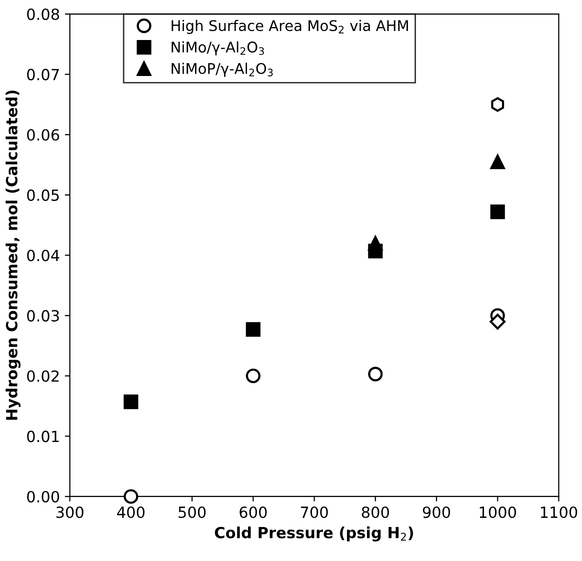 Image resolution: width=582 pixels, height=561 pixels. What do you see at coordinates (218, 48) in the screenshot?
I see `legend-label: NiMo/γ-Al$_{2}$O$_{3}$` at bounding box center [218, 48].